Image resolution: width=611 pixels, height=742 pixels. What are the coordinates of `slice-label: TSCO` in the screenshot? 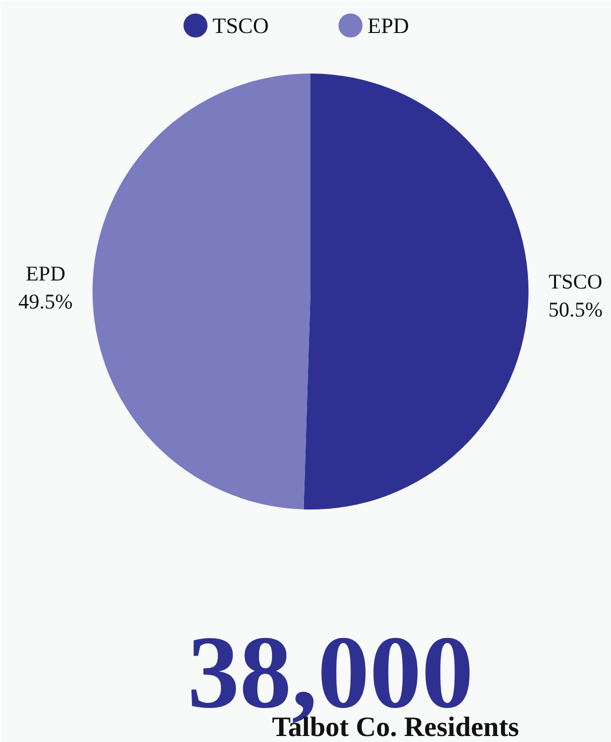 It's located at (575, 282).